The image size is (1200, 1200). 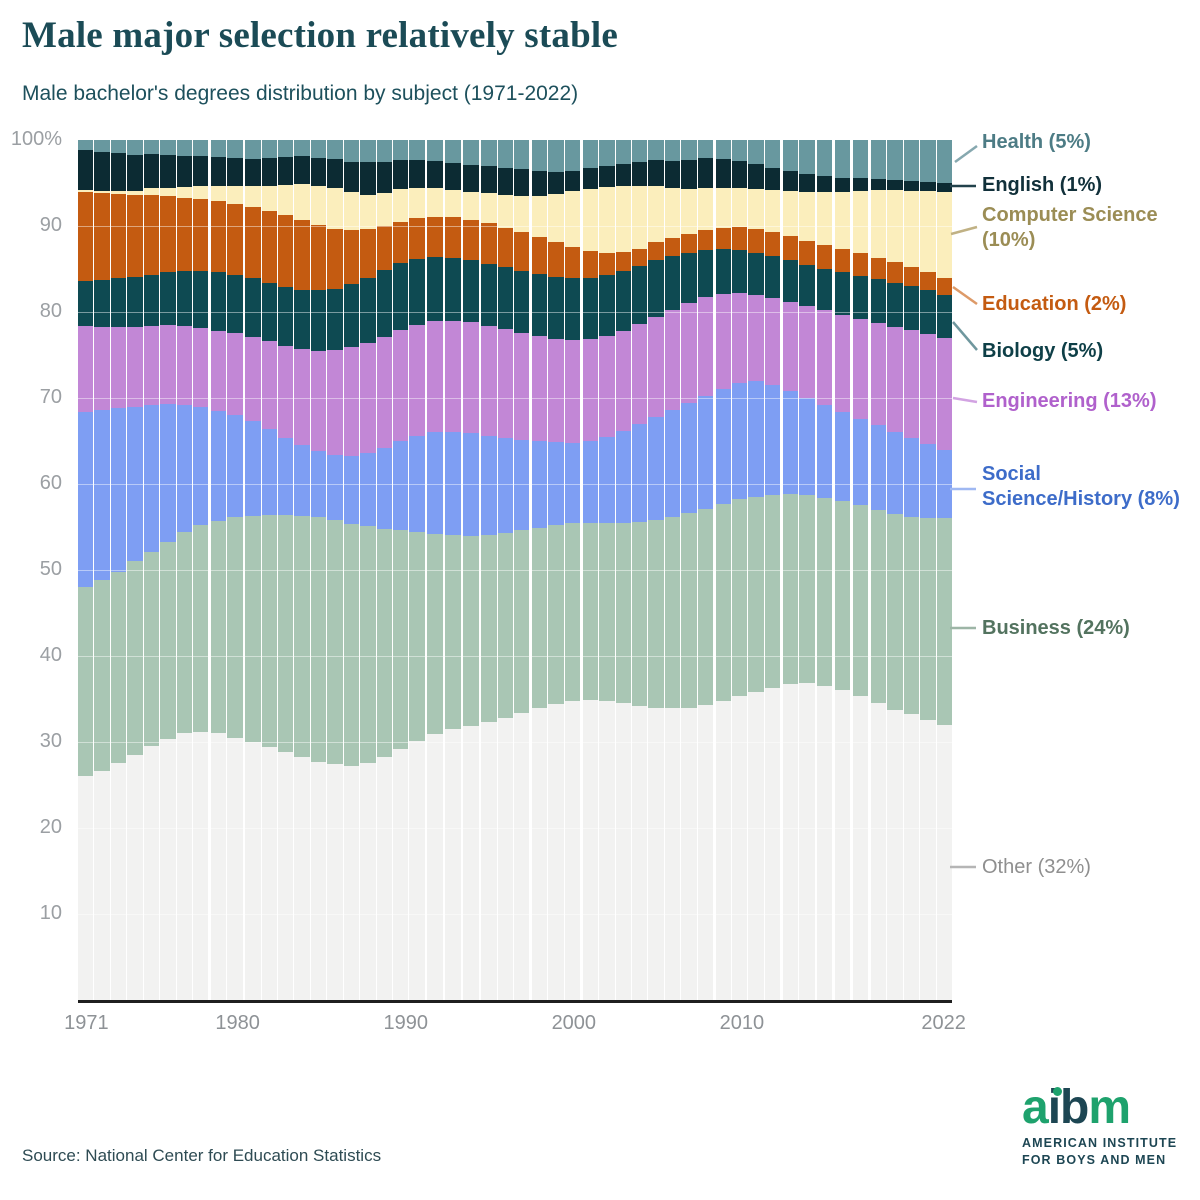 What do you see at coordinates (135, 658) in the screenshot?
I see `segment-business-1974` at bounding box center [135, 658].